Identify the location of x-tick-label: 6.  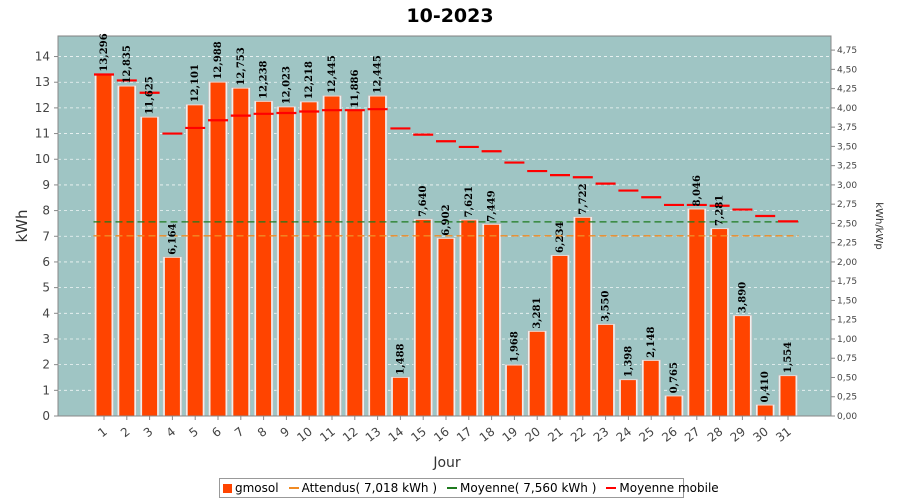
(216, 432).